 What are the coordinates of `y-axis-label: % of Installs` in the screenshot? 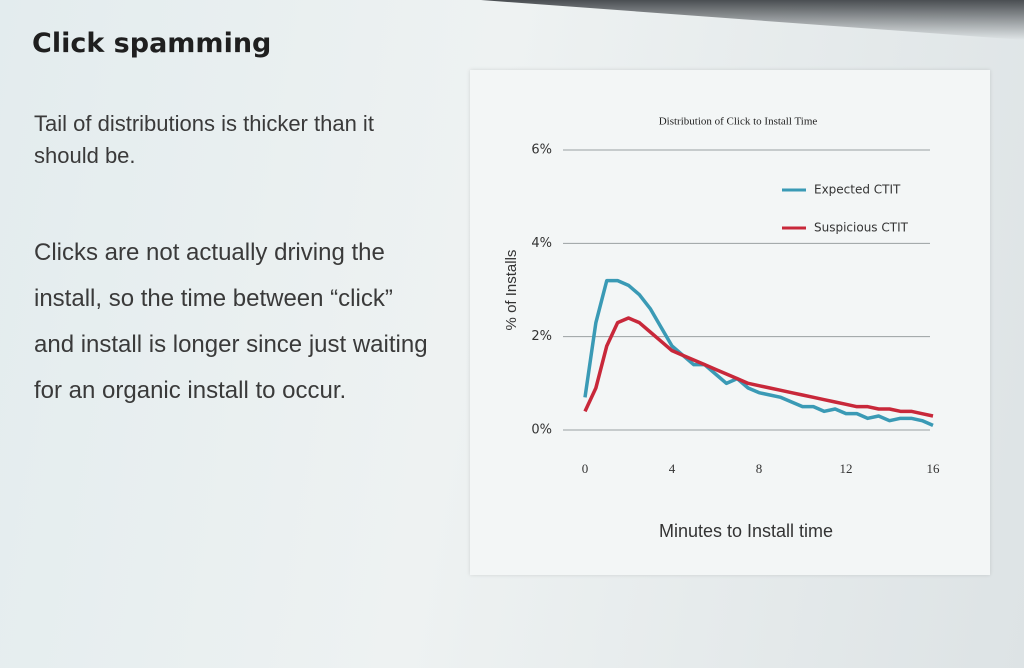 It's located at (511, 290).